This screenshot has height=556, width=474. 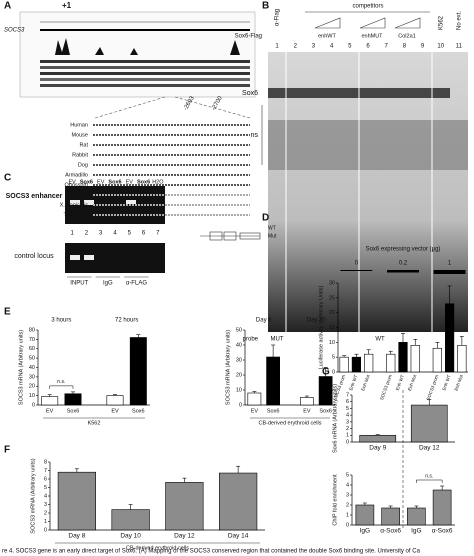 I want to click on group-label: 0, so click(x=357, y=264).